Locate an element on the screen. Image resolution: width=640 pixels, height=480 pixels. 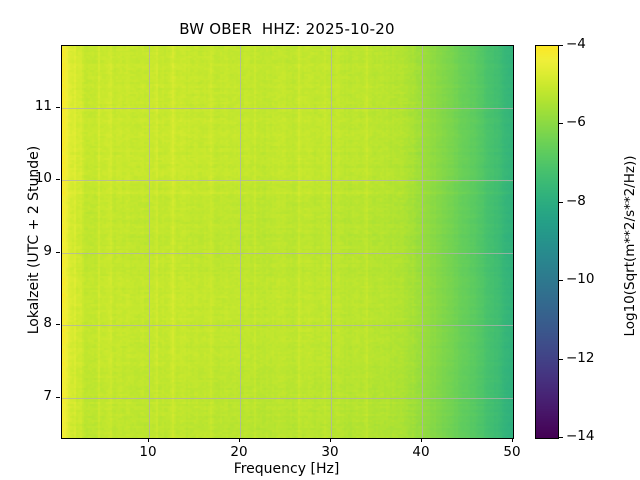
y-tick-label: 8 is located at coordinates (47, 323).